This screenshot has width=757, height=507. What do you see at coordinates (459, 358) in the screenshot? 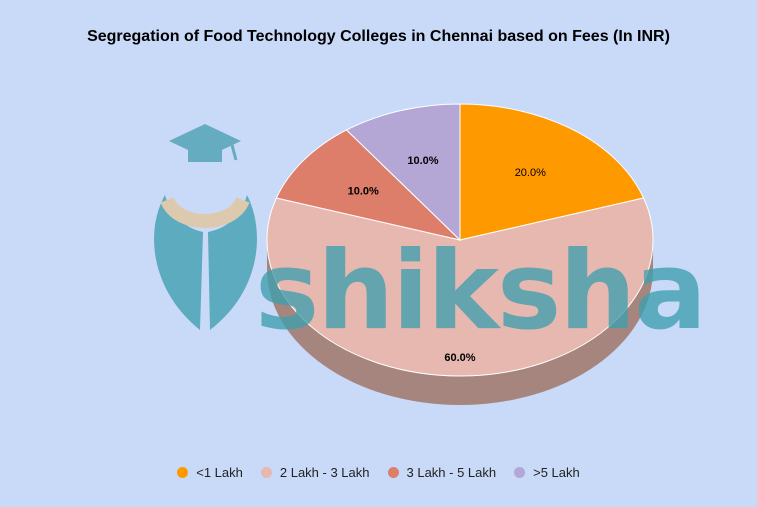
I see `slice-label-1: 60.0%` at bounding box center [459, 358].